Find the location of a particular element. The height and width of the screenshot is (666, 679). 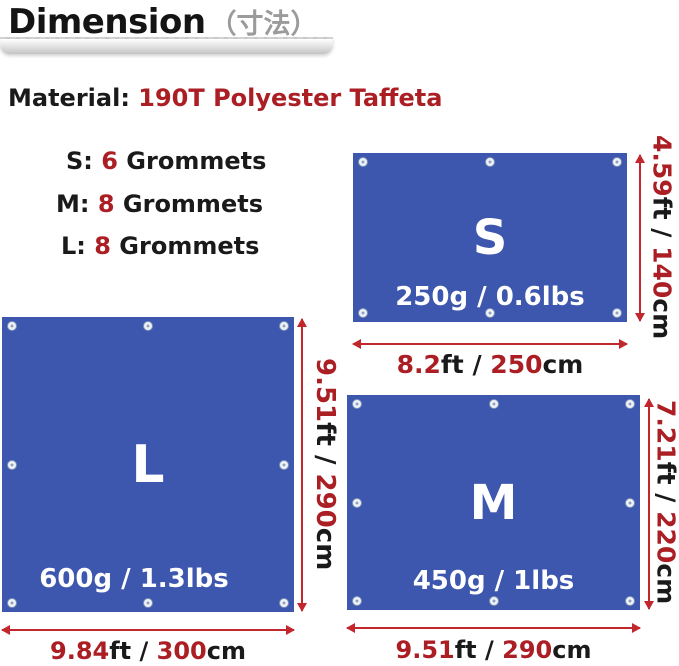

material-line: Material: 190T Polyester Taffeta is located at coordinates (225, 98).